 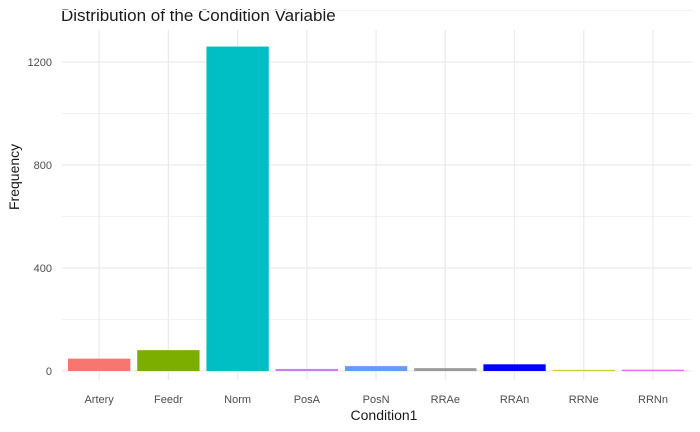 I want to click on bar-posn, so click(x=376, y=368).